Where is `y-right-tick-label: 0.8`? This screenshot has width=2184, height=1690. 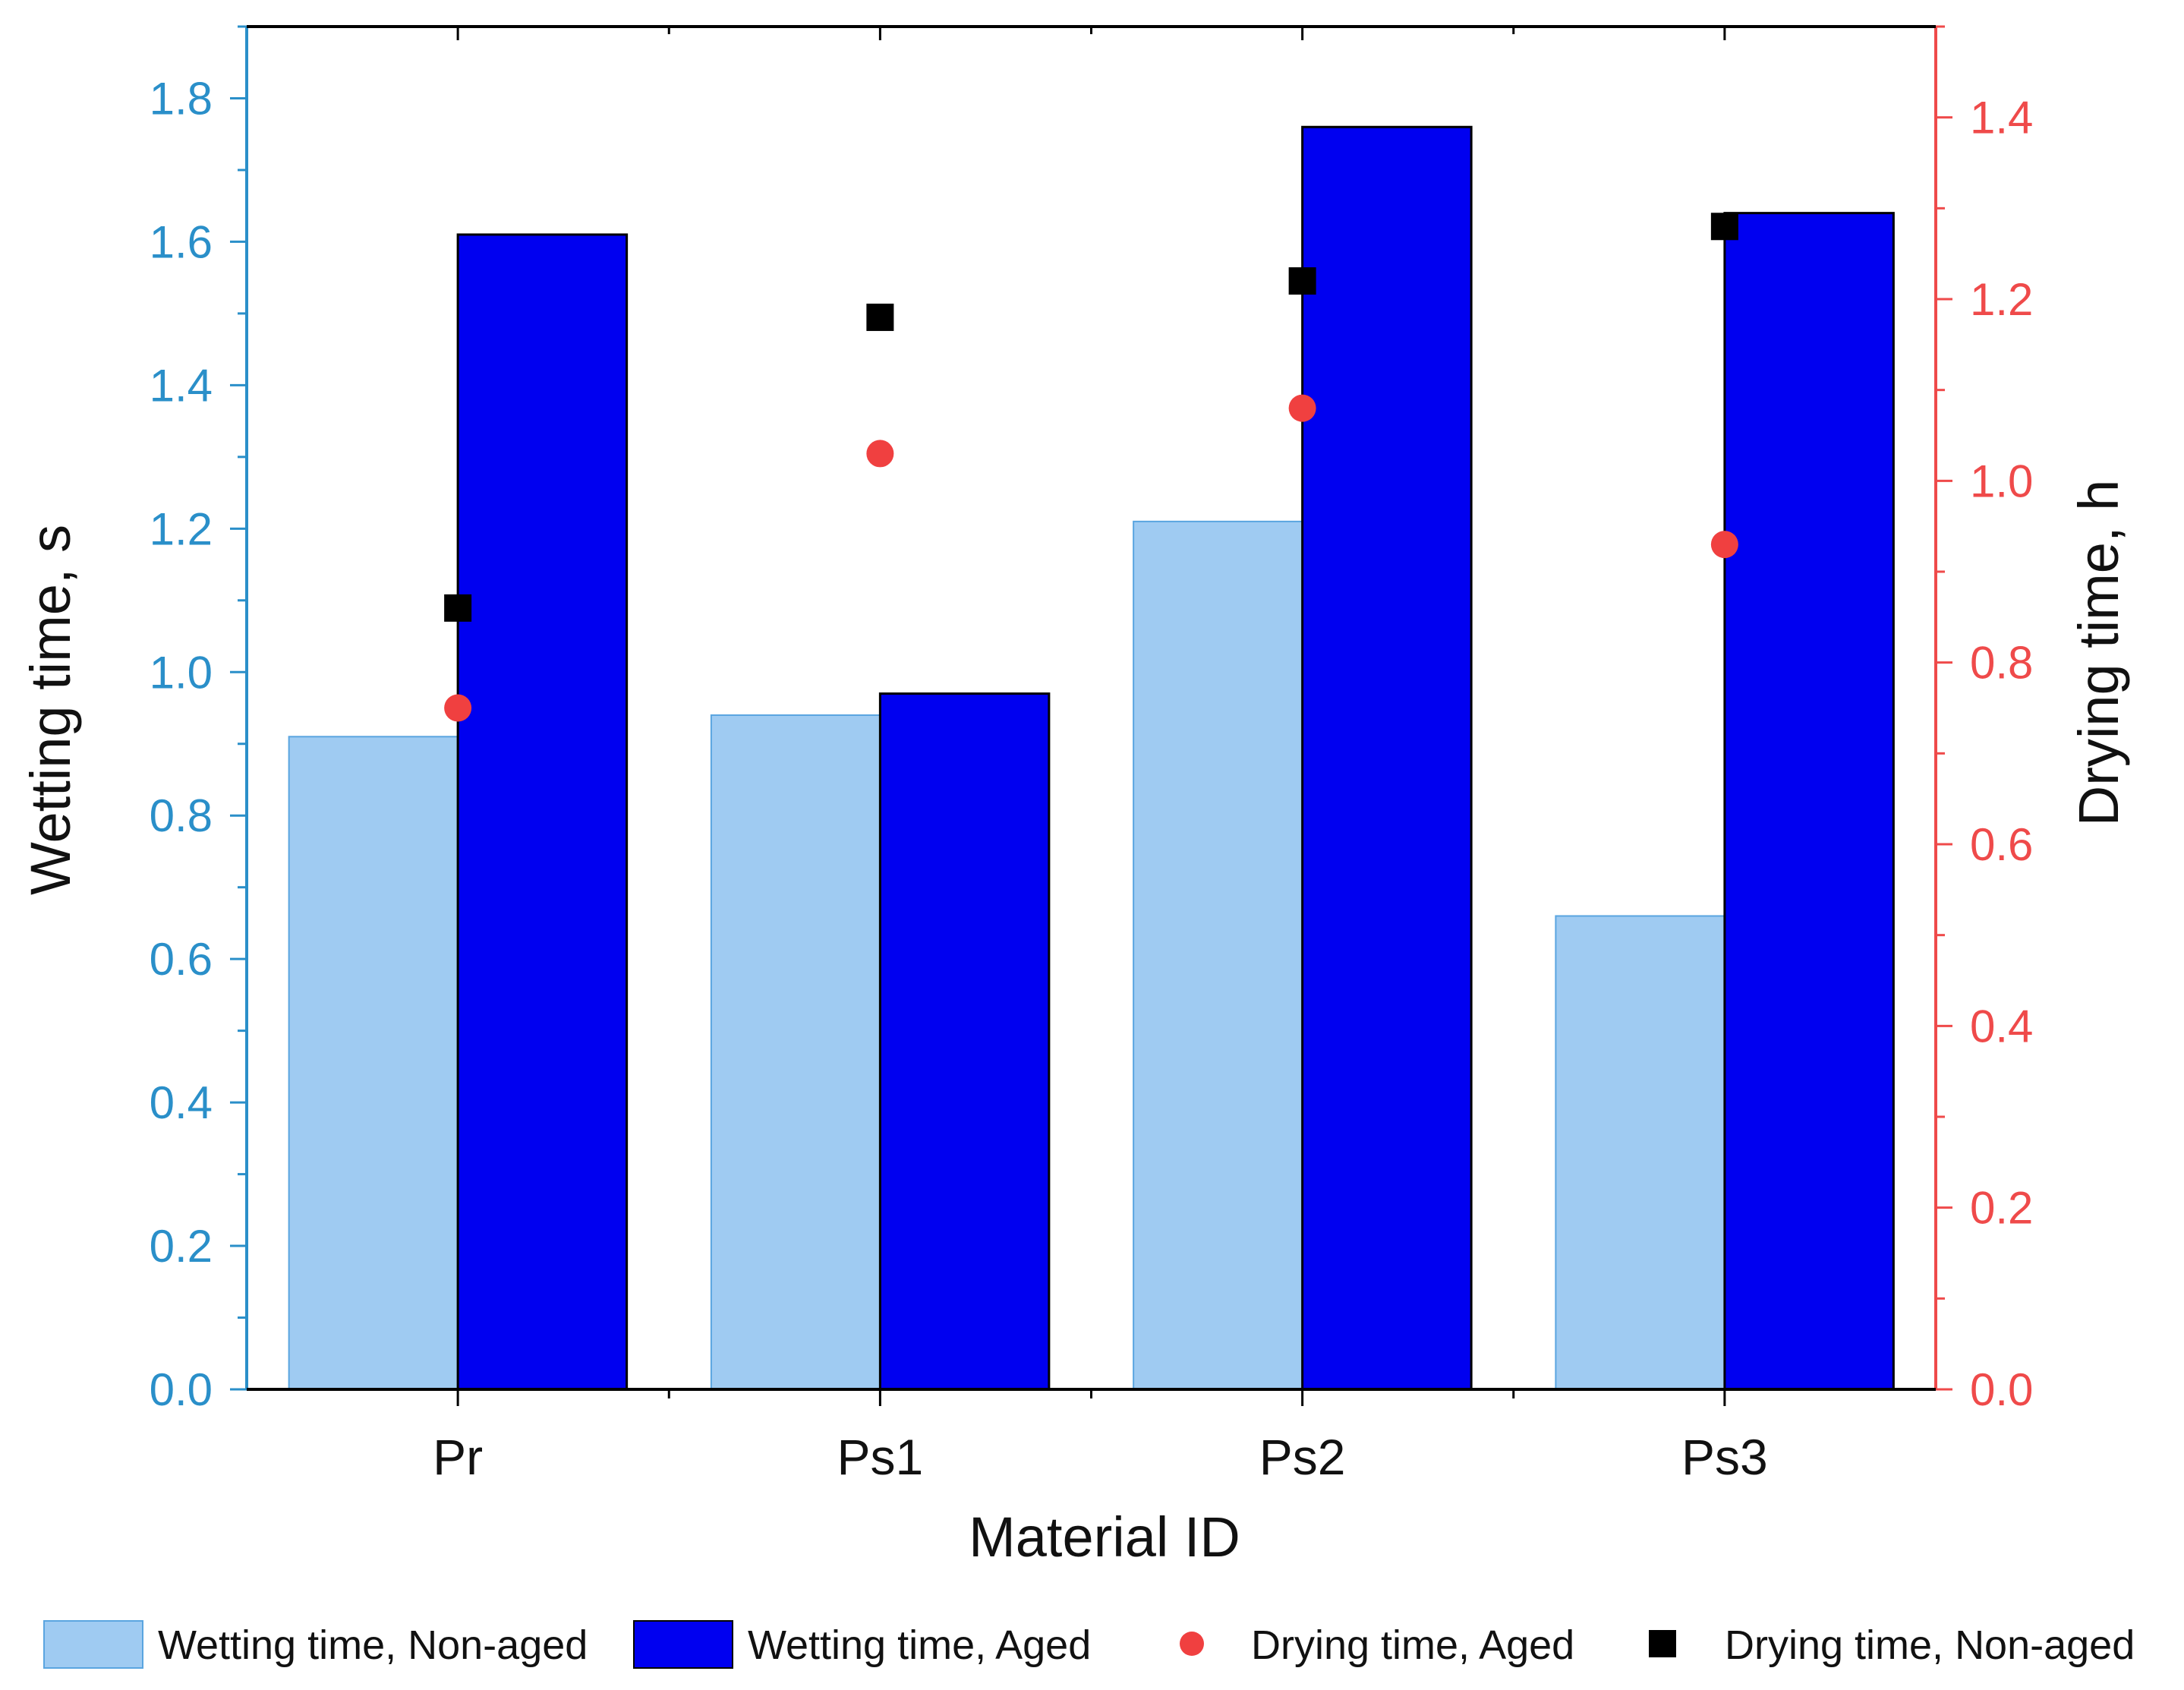
y-right-tick-label: 0.8 is located at coordinates (2001, 663).